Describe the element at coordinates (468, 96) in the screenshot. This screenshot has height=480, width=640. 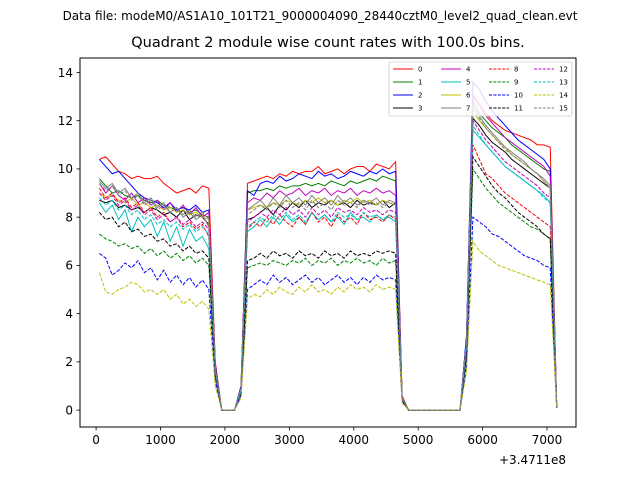
I see `legend-label-6: 6` at that location.